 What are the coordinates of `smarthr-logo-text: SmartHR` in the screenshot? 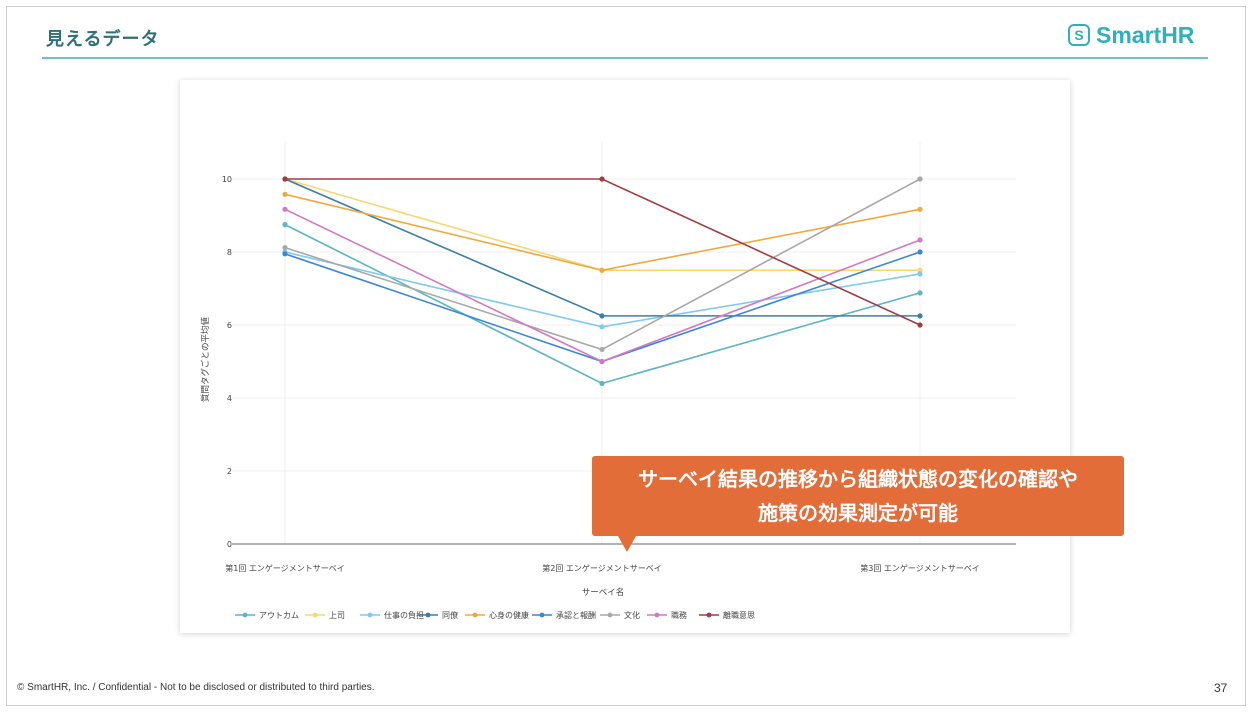 It's located at (1145, 34).